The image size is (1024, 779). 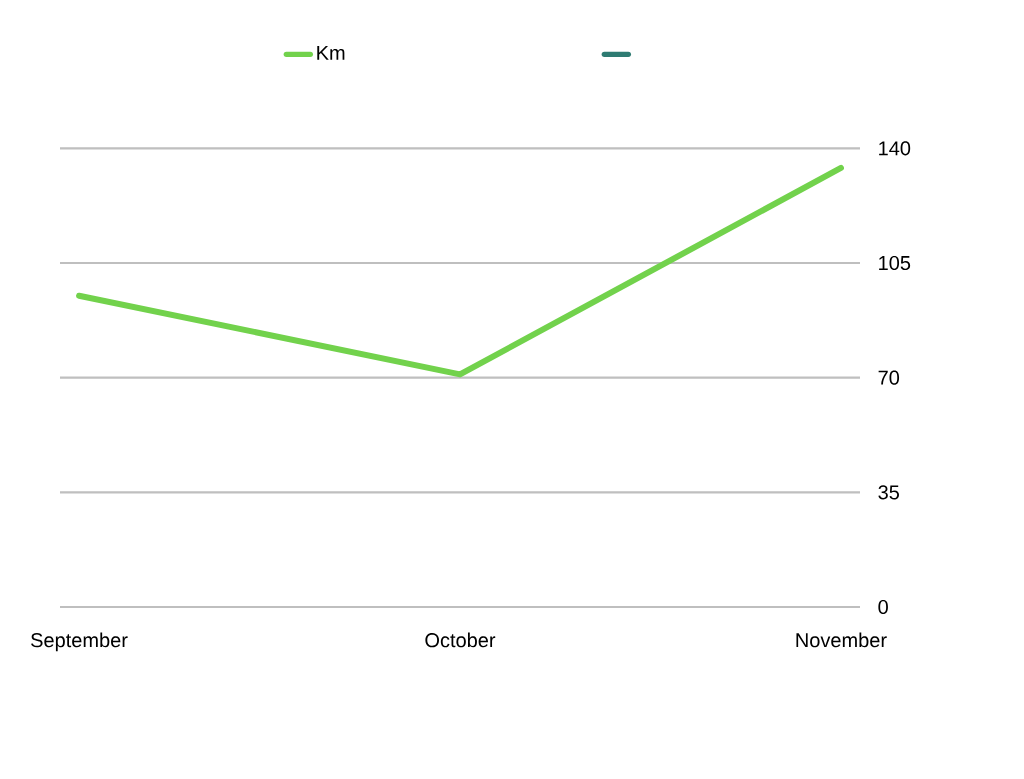 I want to click on y-tick-label: 140, so click(x=895, y=148).